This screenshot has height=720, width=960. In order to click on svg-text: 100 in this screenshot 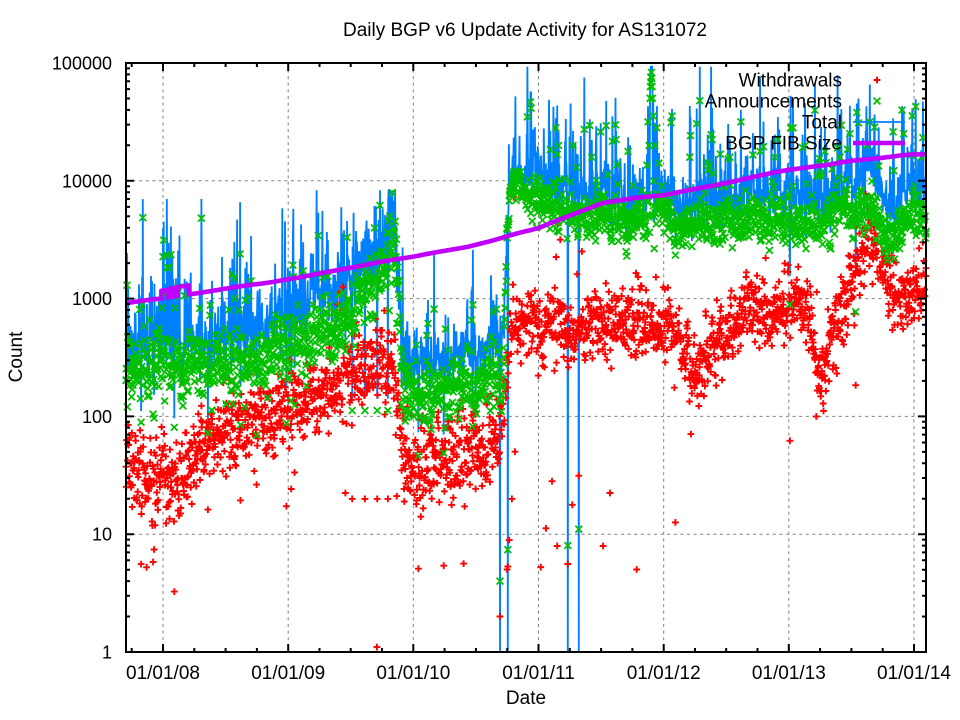, I will do `click(97, 417)`.